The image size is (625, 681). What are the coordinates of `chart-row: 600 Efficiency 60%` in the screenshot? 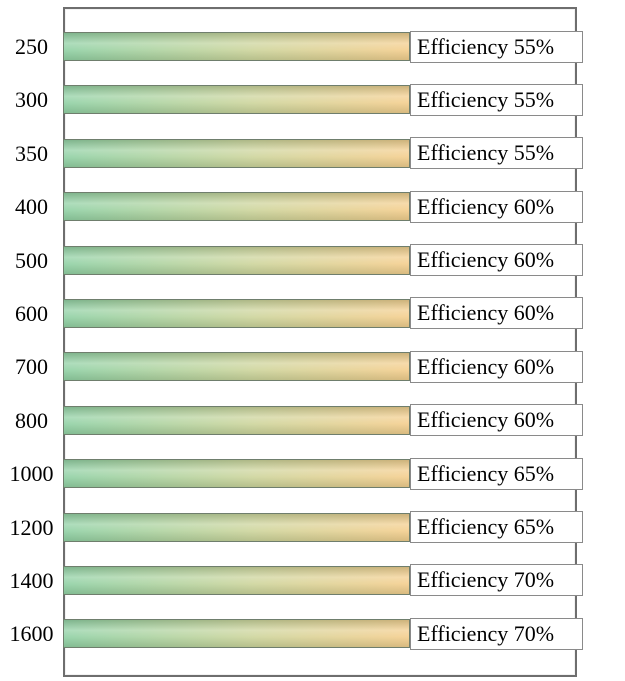 It's located at (312, 313).